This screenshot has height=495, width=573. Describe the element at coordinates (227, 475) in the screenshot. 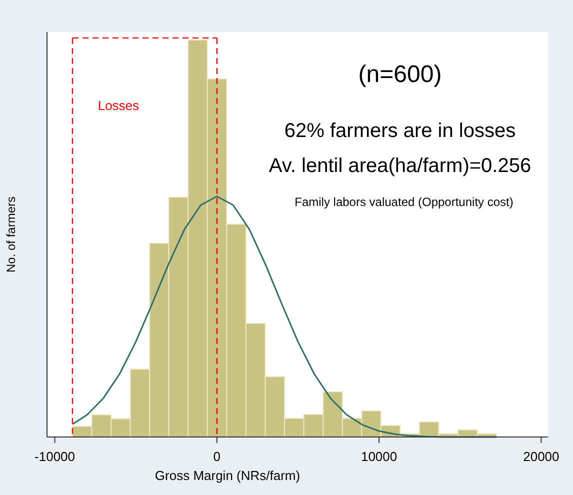

I see `x-axis-title: Gross Margin (NRs/farm)` at that location.